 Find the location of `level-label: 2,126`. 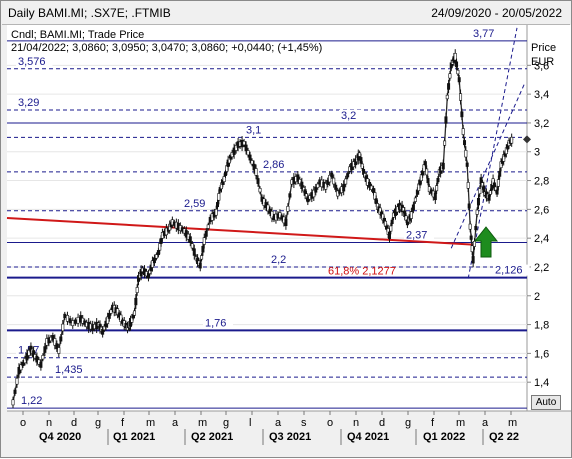

level-label: 2,126 is located at coordinates (509, 271).